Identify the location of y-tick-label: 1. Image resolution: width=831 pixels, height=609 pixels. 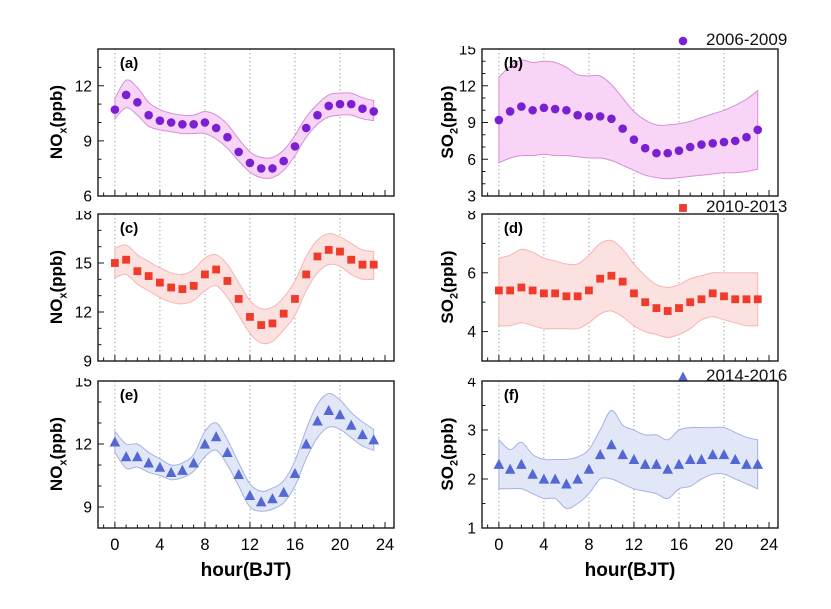
(471, 529).